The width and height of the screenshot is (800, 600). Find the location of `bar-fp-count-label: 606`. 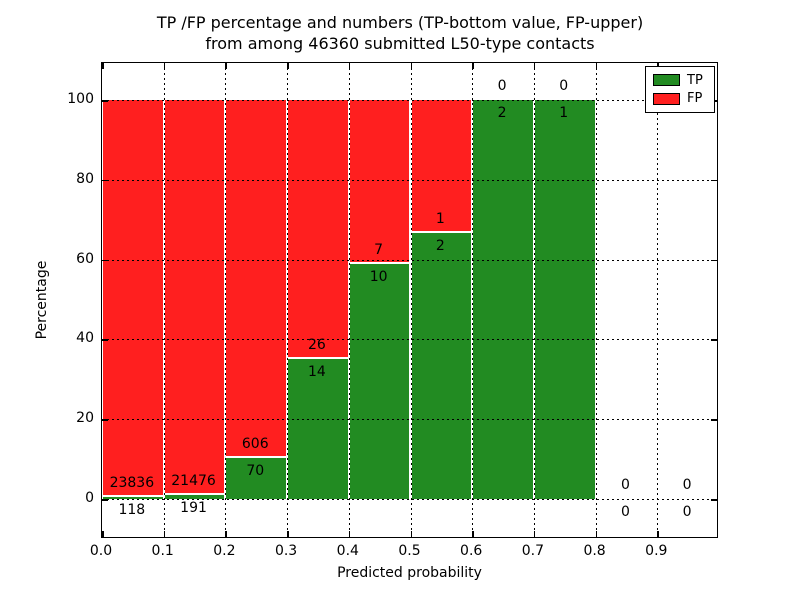

bar-fp-count-label: 606 is located at coordinates (255, 443).